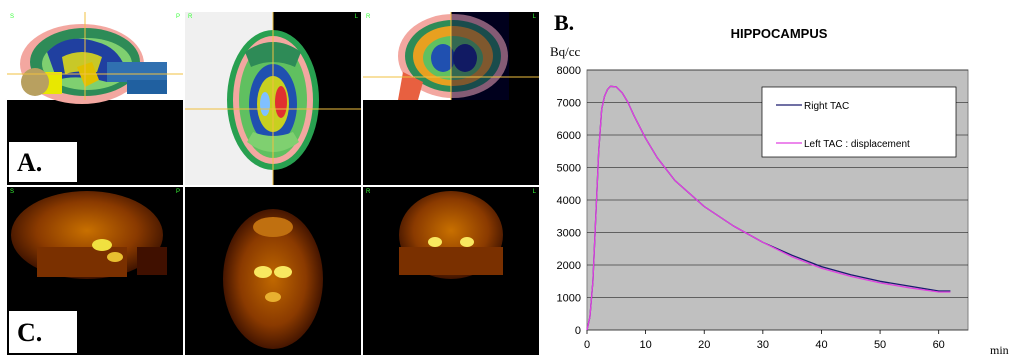 Image resolution: width=1018 pixels, height=356 pixels. I want to click on x-tick-label: 10, so click(645, 345).